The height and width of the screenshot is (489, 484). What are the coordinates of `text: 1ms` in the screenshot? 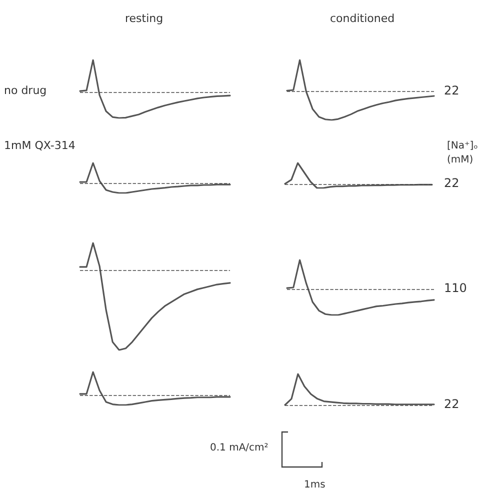 It's located at (315, 484).